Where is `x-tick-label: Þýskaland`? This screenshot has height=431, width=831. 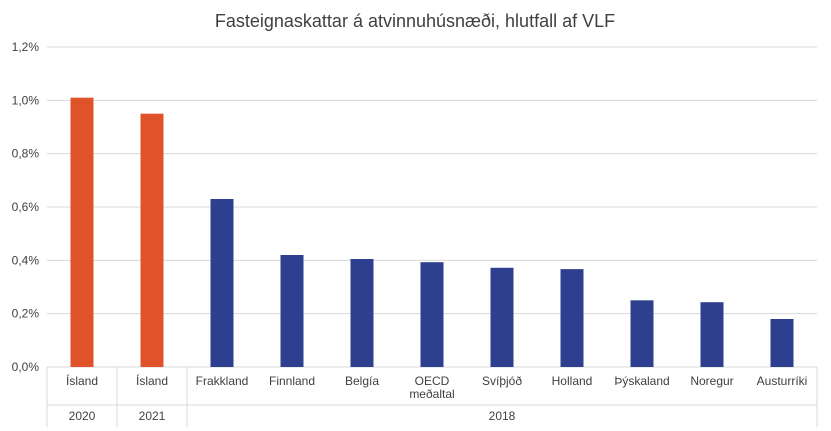 x-tick-label: Þýskaland is located at coordinates (641, 381).